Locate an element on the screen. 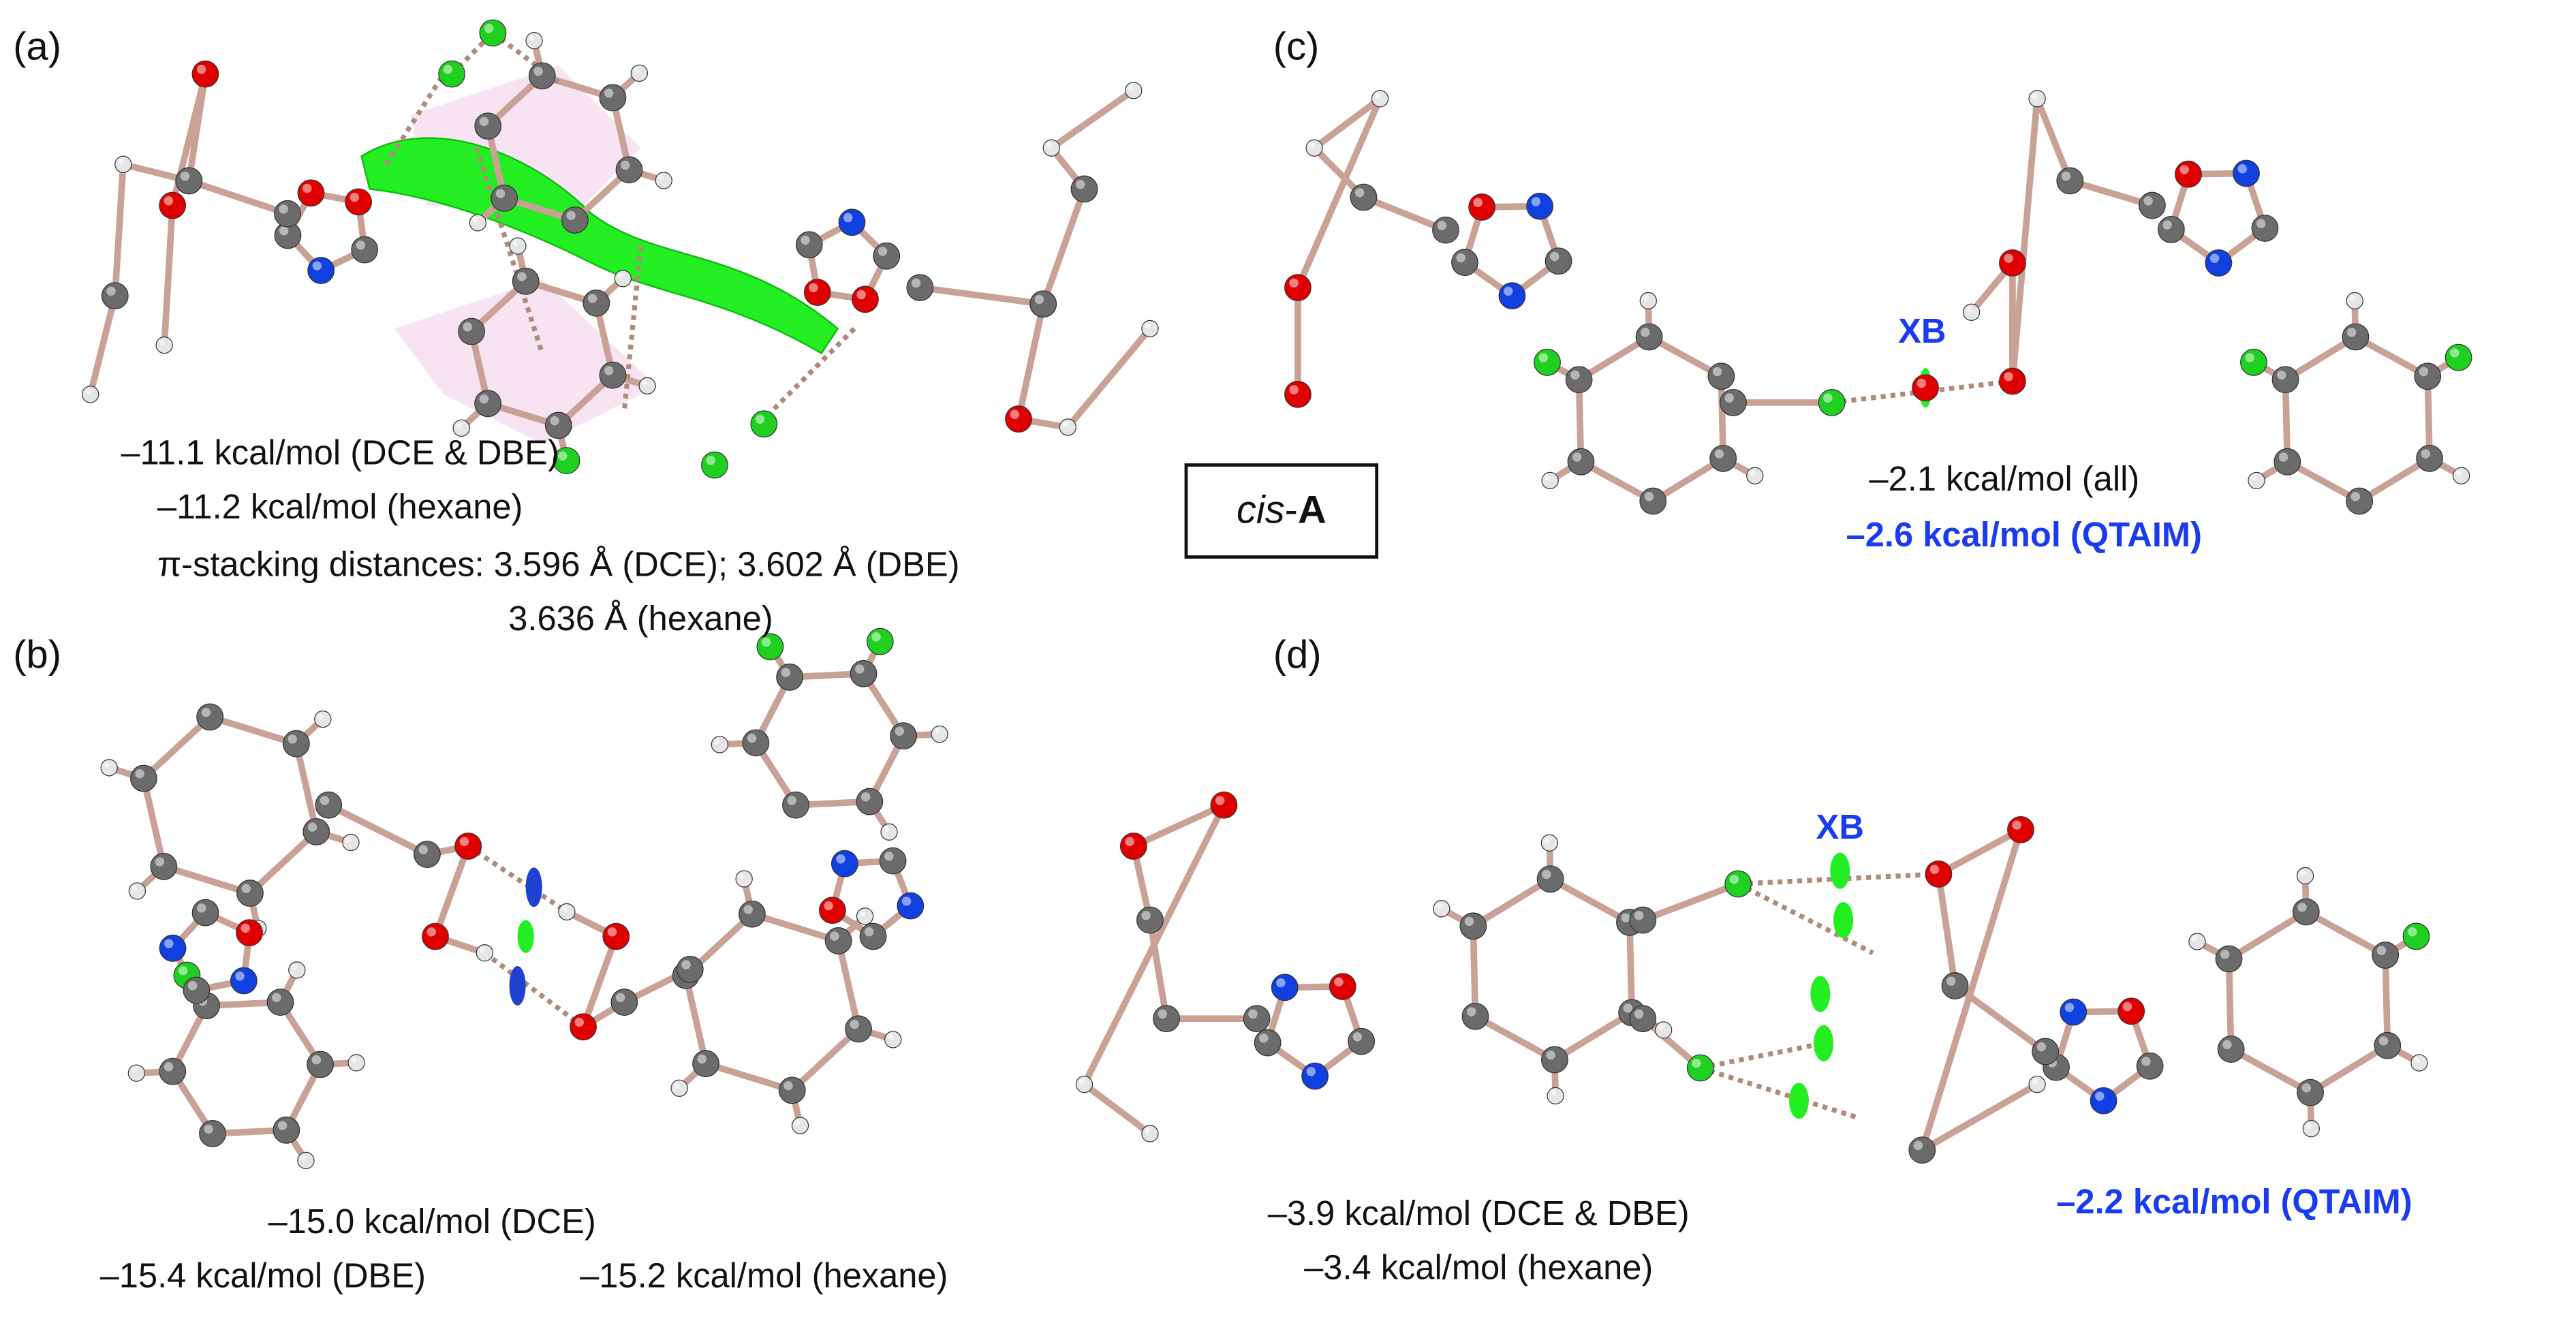  qtaim-label: –2.6 kcal/mol (QTAIM) is located at coordinates (2024, 534).